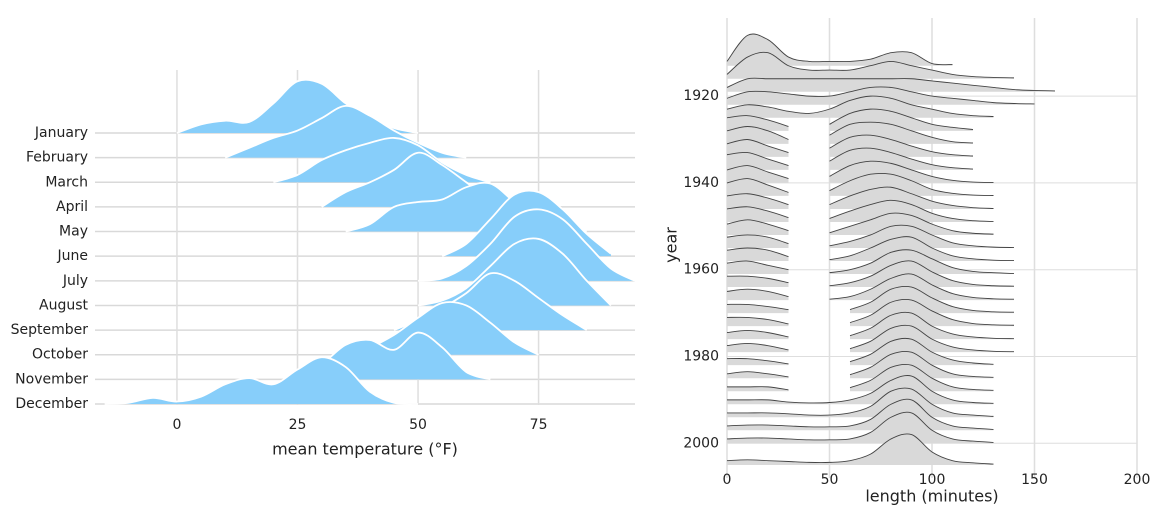 Image resolution: width=1160 pixels, height=508 pixels. I want to click on y-axis-label: year, so click(671, 245).